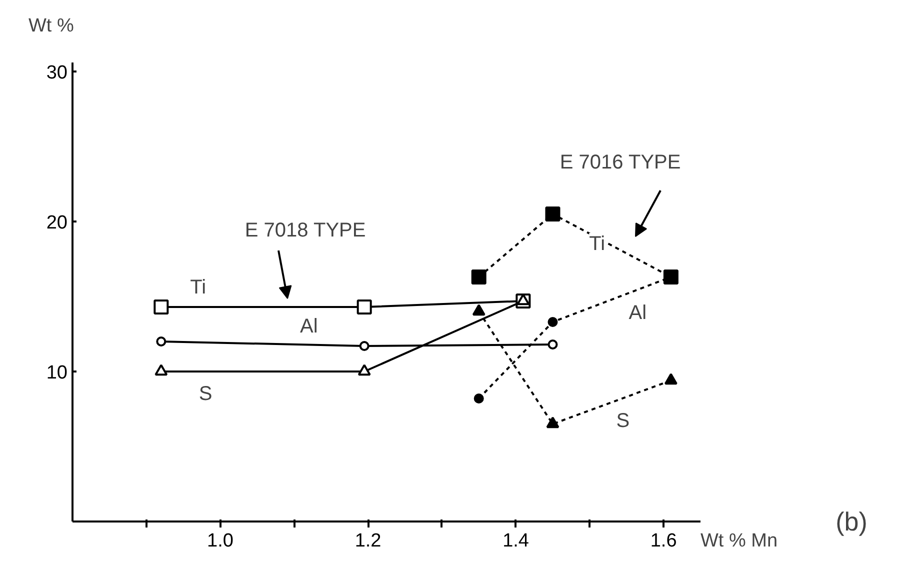  Describe the element at coordinates (739, 541) in the screenshot. I see `x-axis-title: Wt % Mn` at that location.